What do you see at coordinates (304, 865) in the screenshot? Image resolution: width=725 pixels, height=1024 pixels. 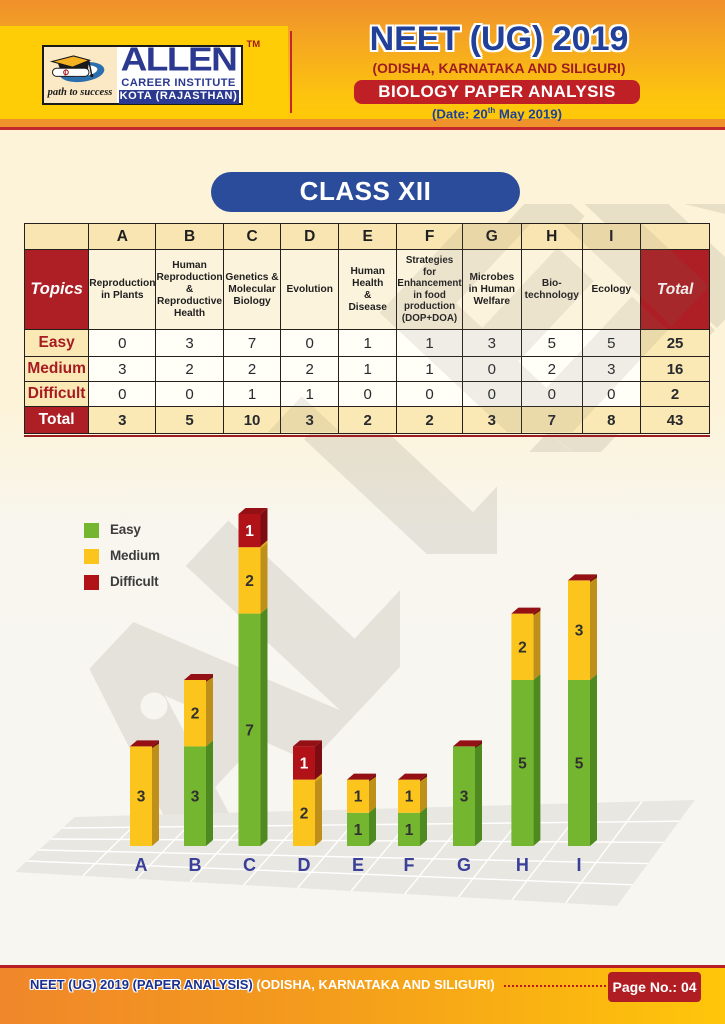 I see `svg-text: D` at bounding box center [304, 865].